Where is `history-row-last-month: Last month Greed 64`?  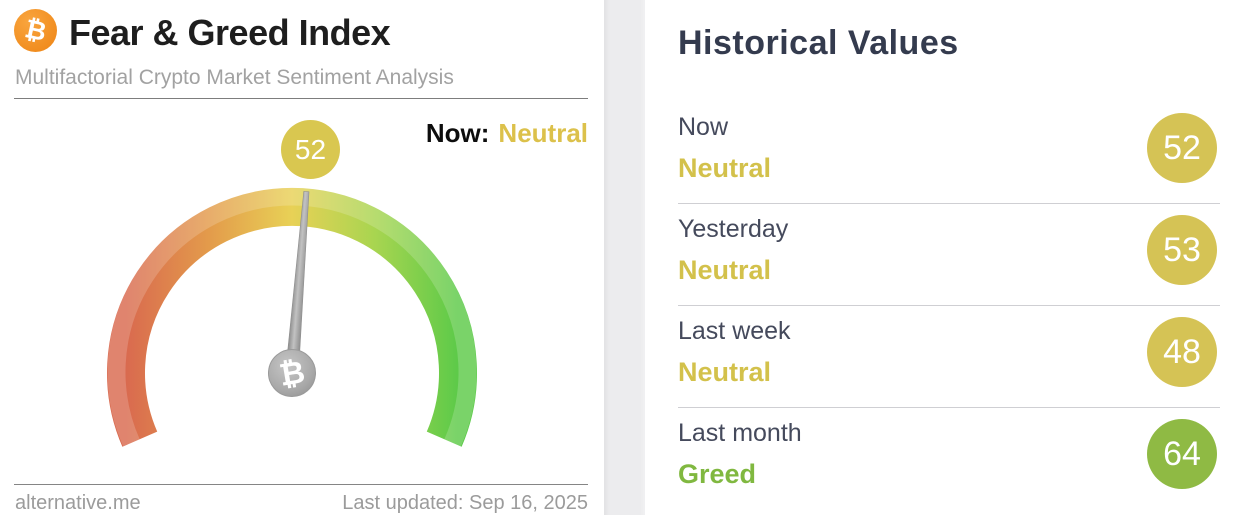
history-row-last-month: Last month Greed 64 is located at coordinates (949, 463).